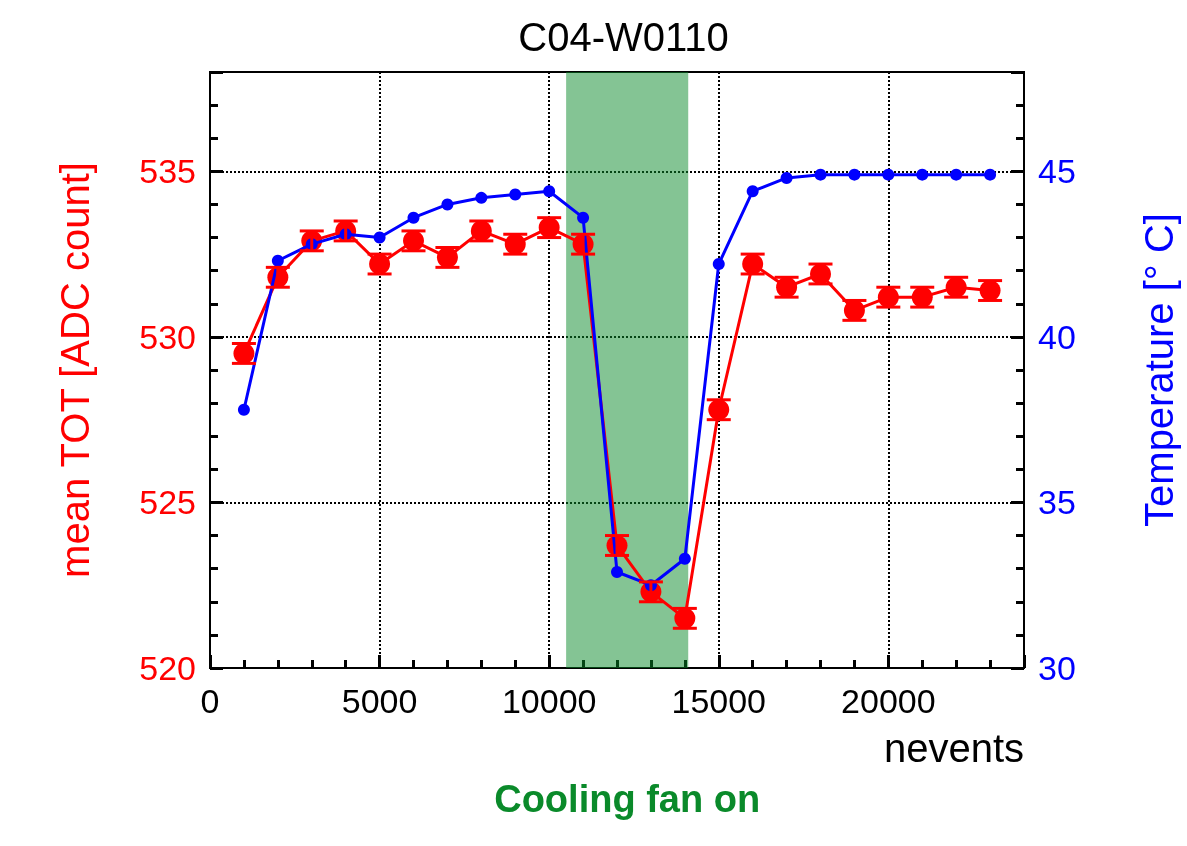 This screenshot has height=846, width=1187. What do you see at coordinates (1057, 171) in the screenshot?
I see `y2-tick-label: 45` at bounding box center [1057, 171].